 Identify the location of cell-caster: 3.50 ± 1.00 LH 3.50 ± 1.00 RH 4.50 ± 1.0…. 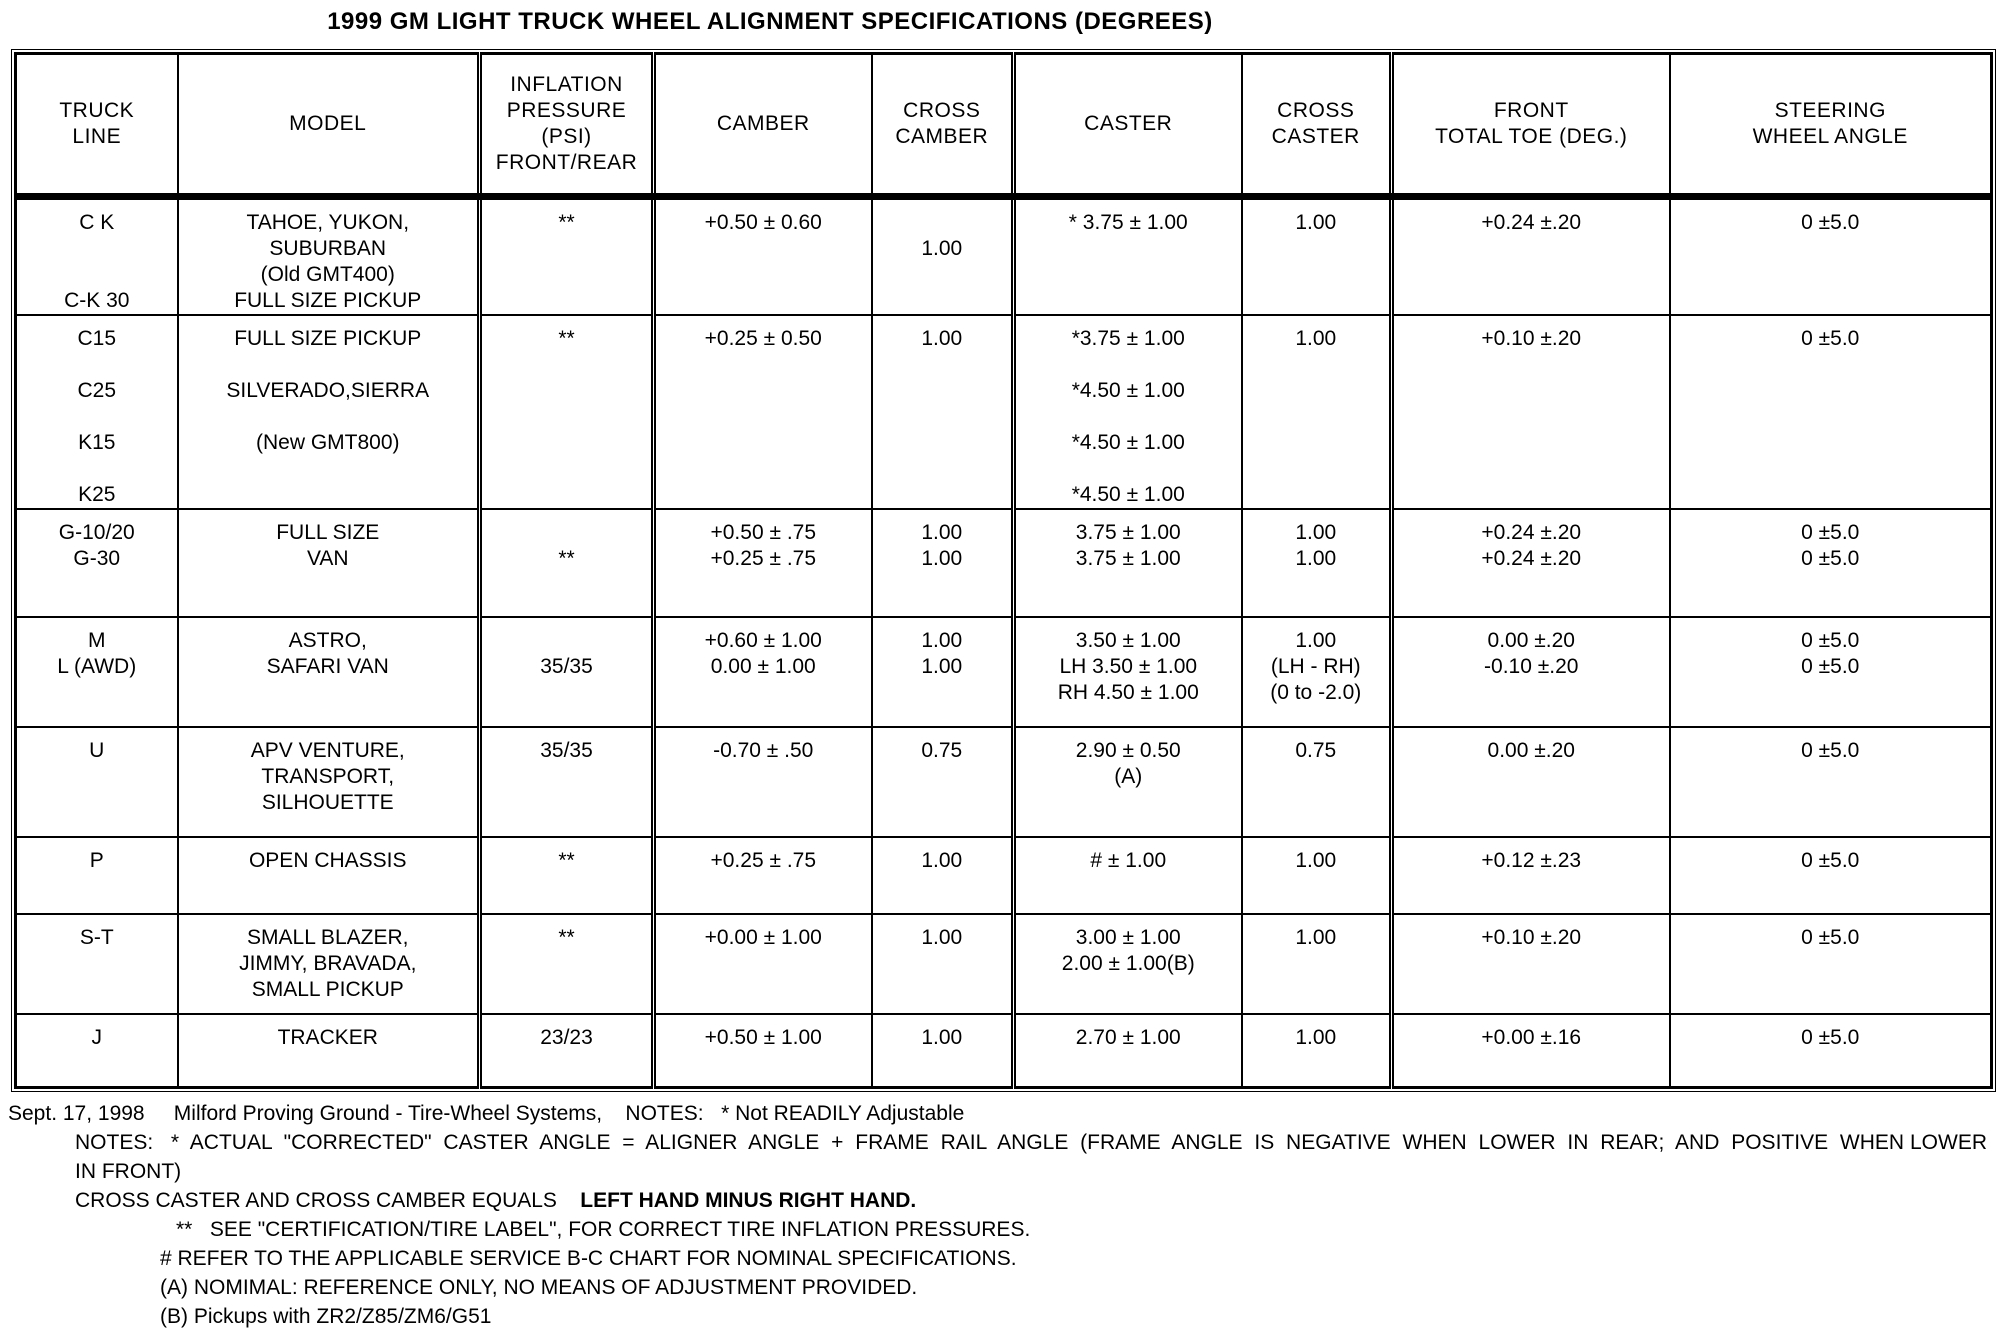
(1127, 672).